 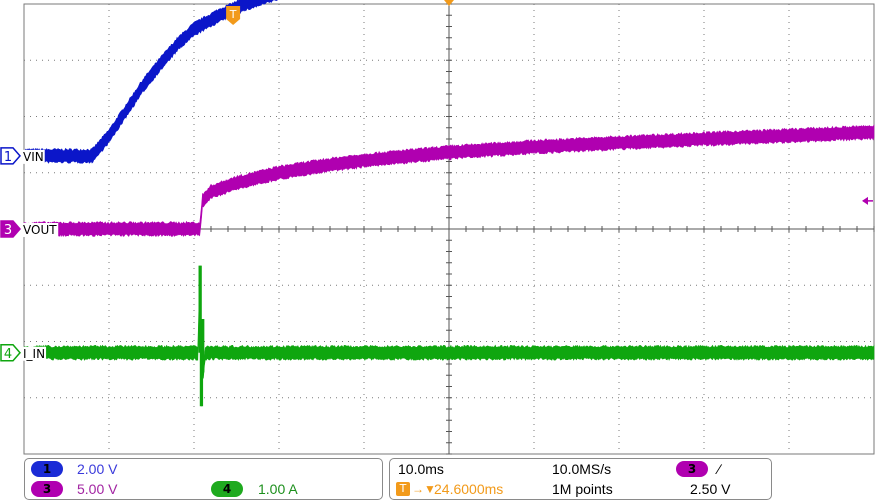 I want to click on trigger-position-icon: T, so click(x=403, y=489).